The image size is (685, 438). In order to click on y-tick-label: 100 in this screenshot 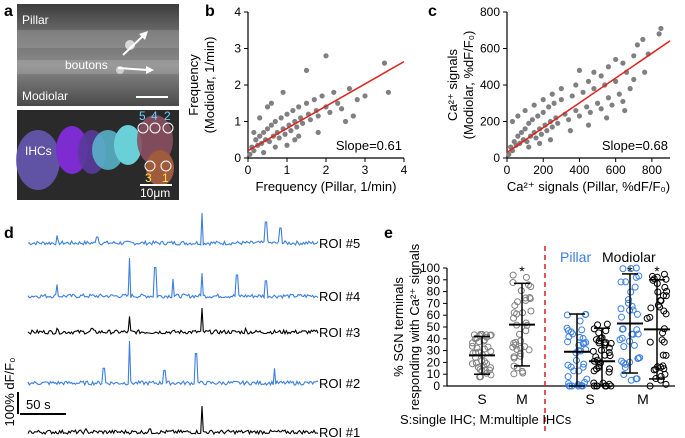, I will do `click(430, 268)`.